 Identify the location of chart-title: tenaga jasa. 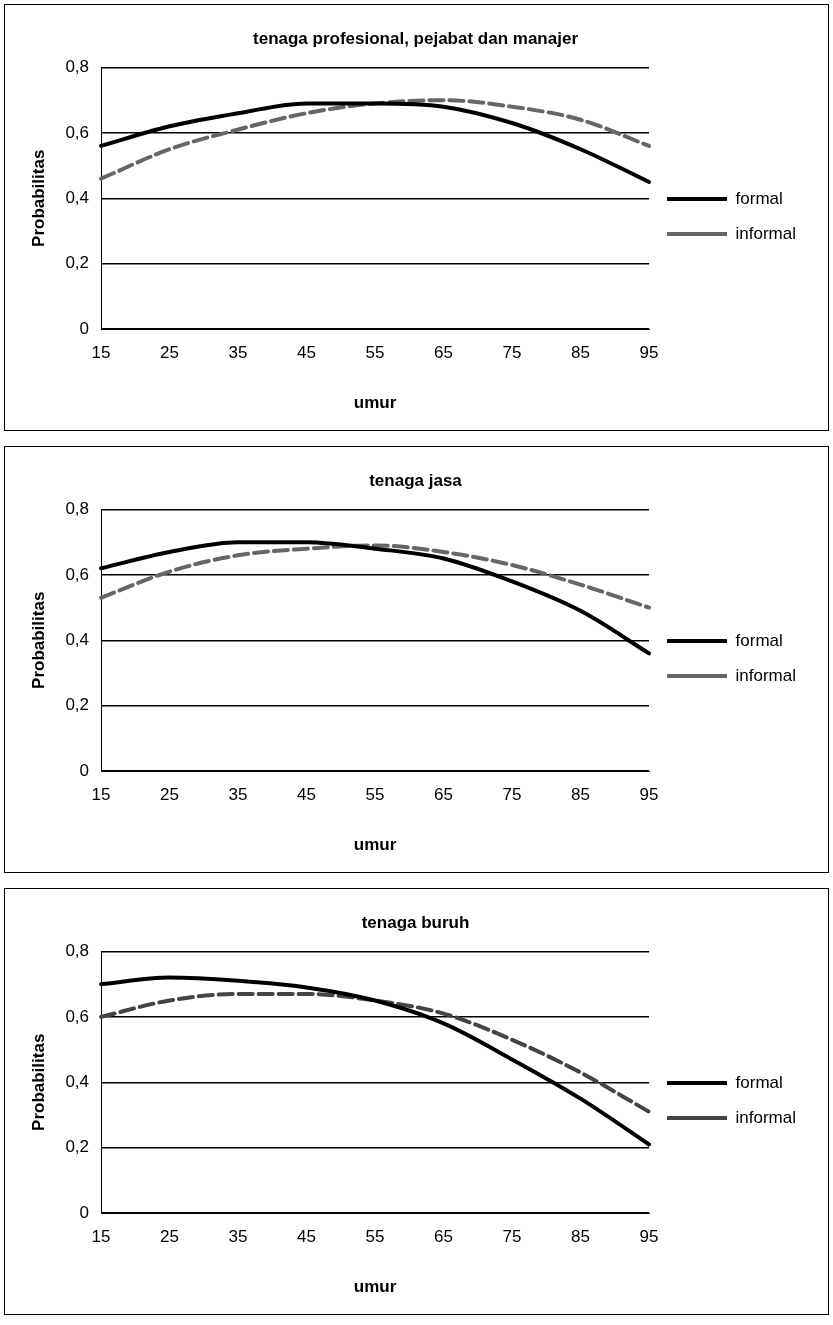
(416, 480).